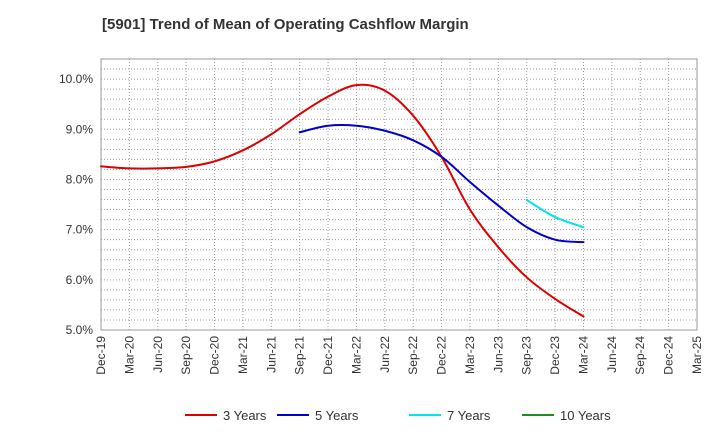 This screenshot has height=440, width=720. Describe the element at coordinates (80, 230) in the screenshot. I see `y-tick-label: 7.0%` at that location.